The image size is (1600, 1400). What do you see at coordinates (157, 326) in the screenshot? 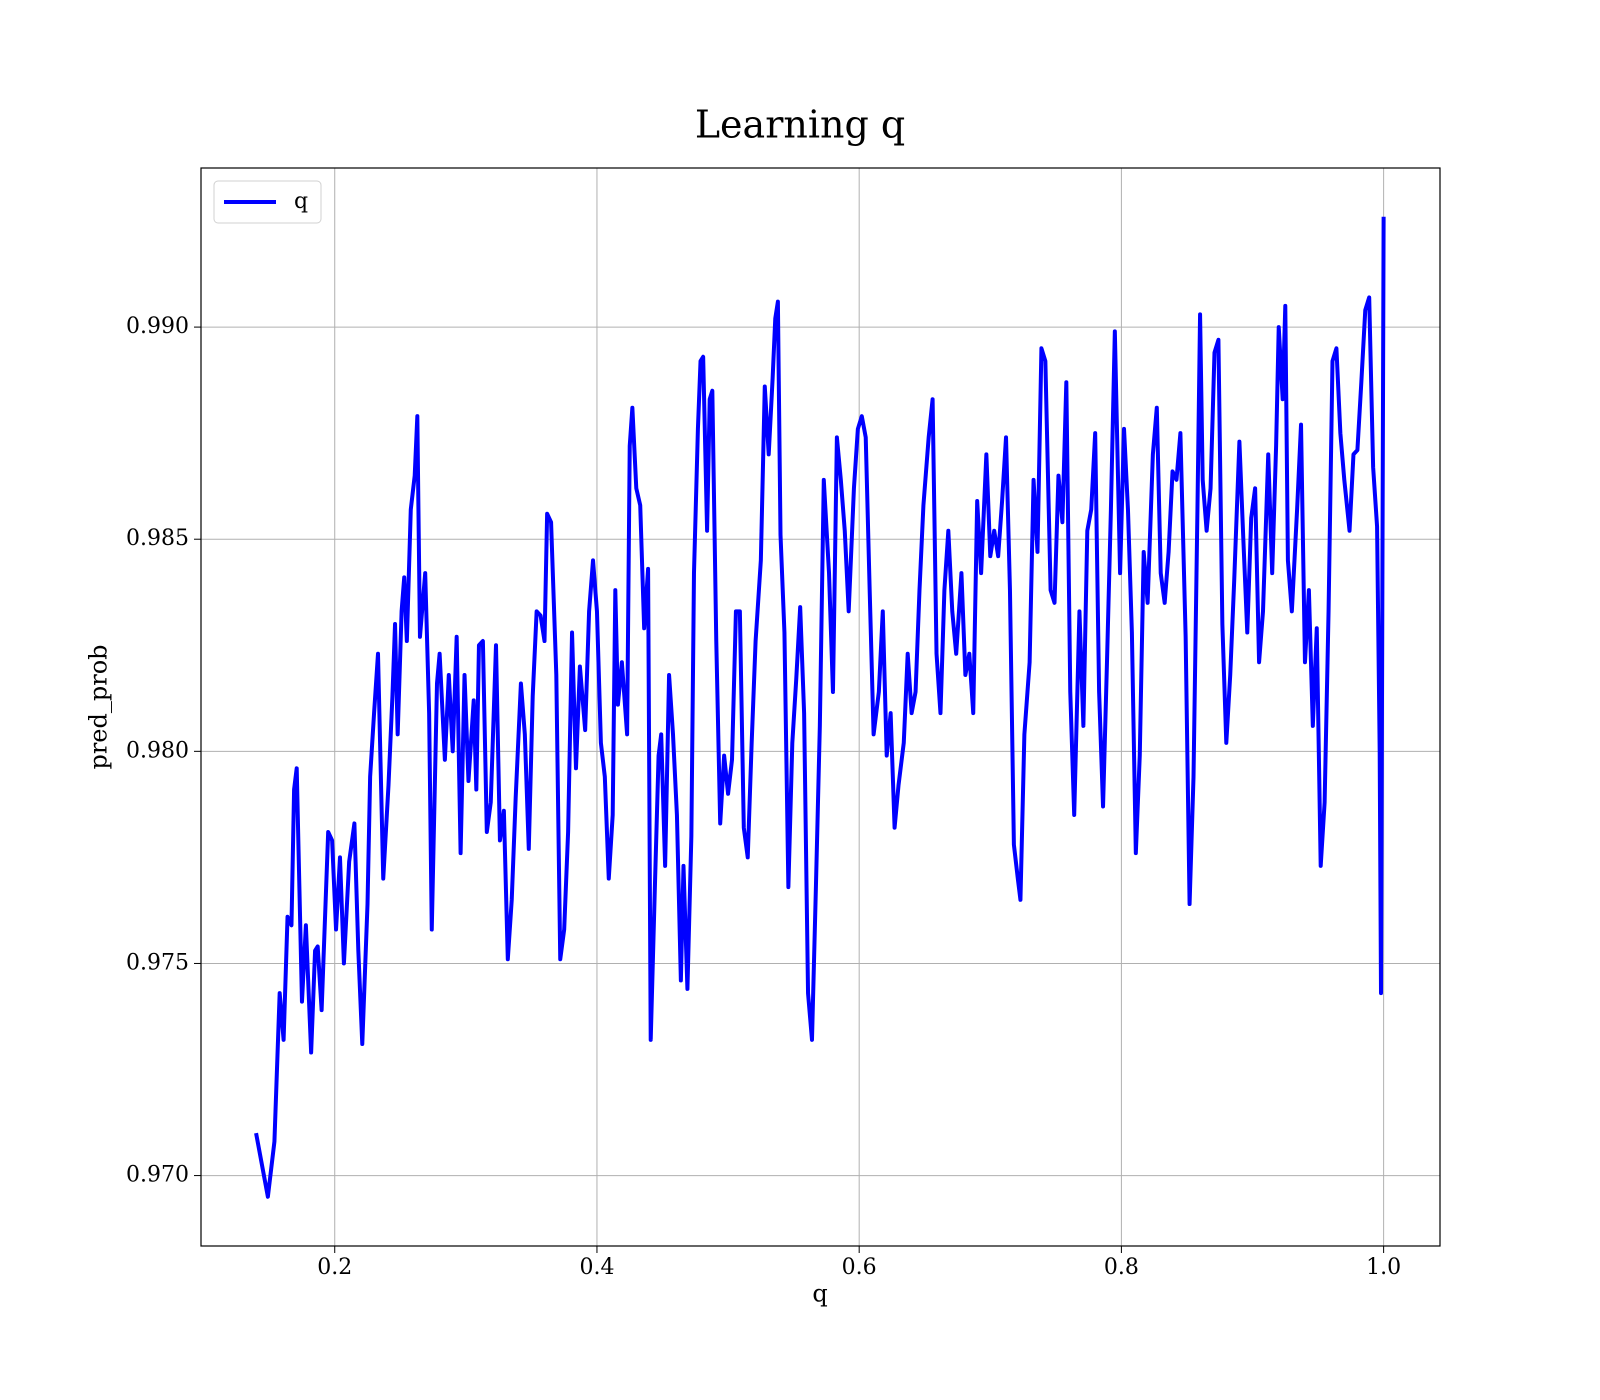
I see `y-tick-label: 0.990` at bounding box center [157, 326].